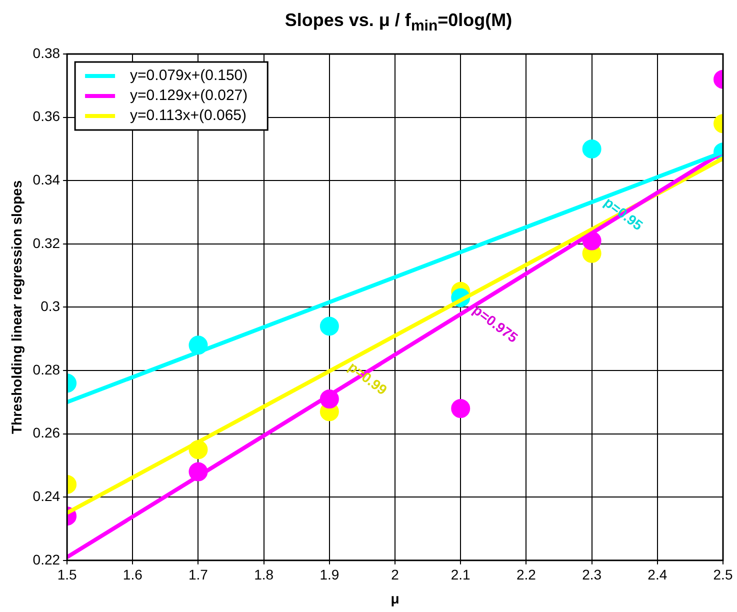  What do you see at coordinates (723, 574) in the screenshot?
I see `x-tick-label: 2.5` at bounding box center [723, 574].